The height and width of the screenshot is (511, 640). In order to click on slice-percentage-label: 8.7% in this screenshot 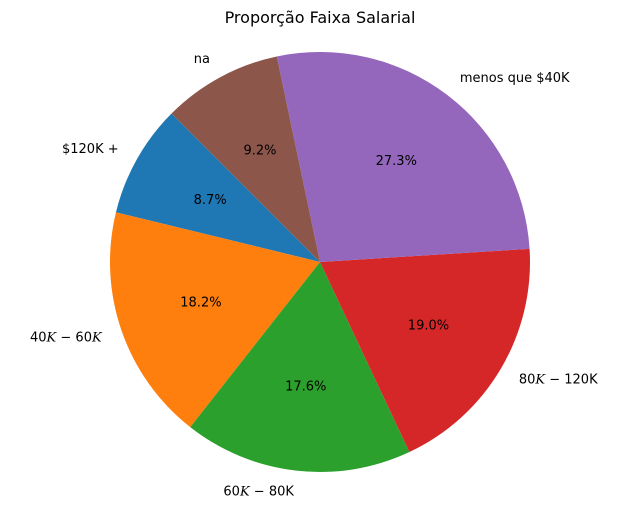, I will do `click(210, 200)`.